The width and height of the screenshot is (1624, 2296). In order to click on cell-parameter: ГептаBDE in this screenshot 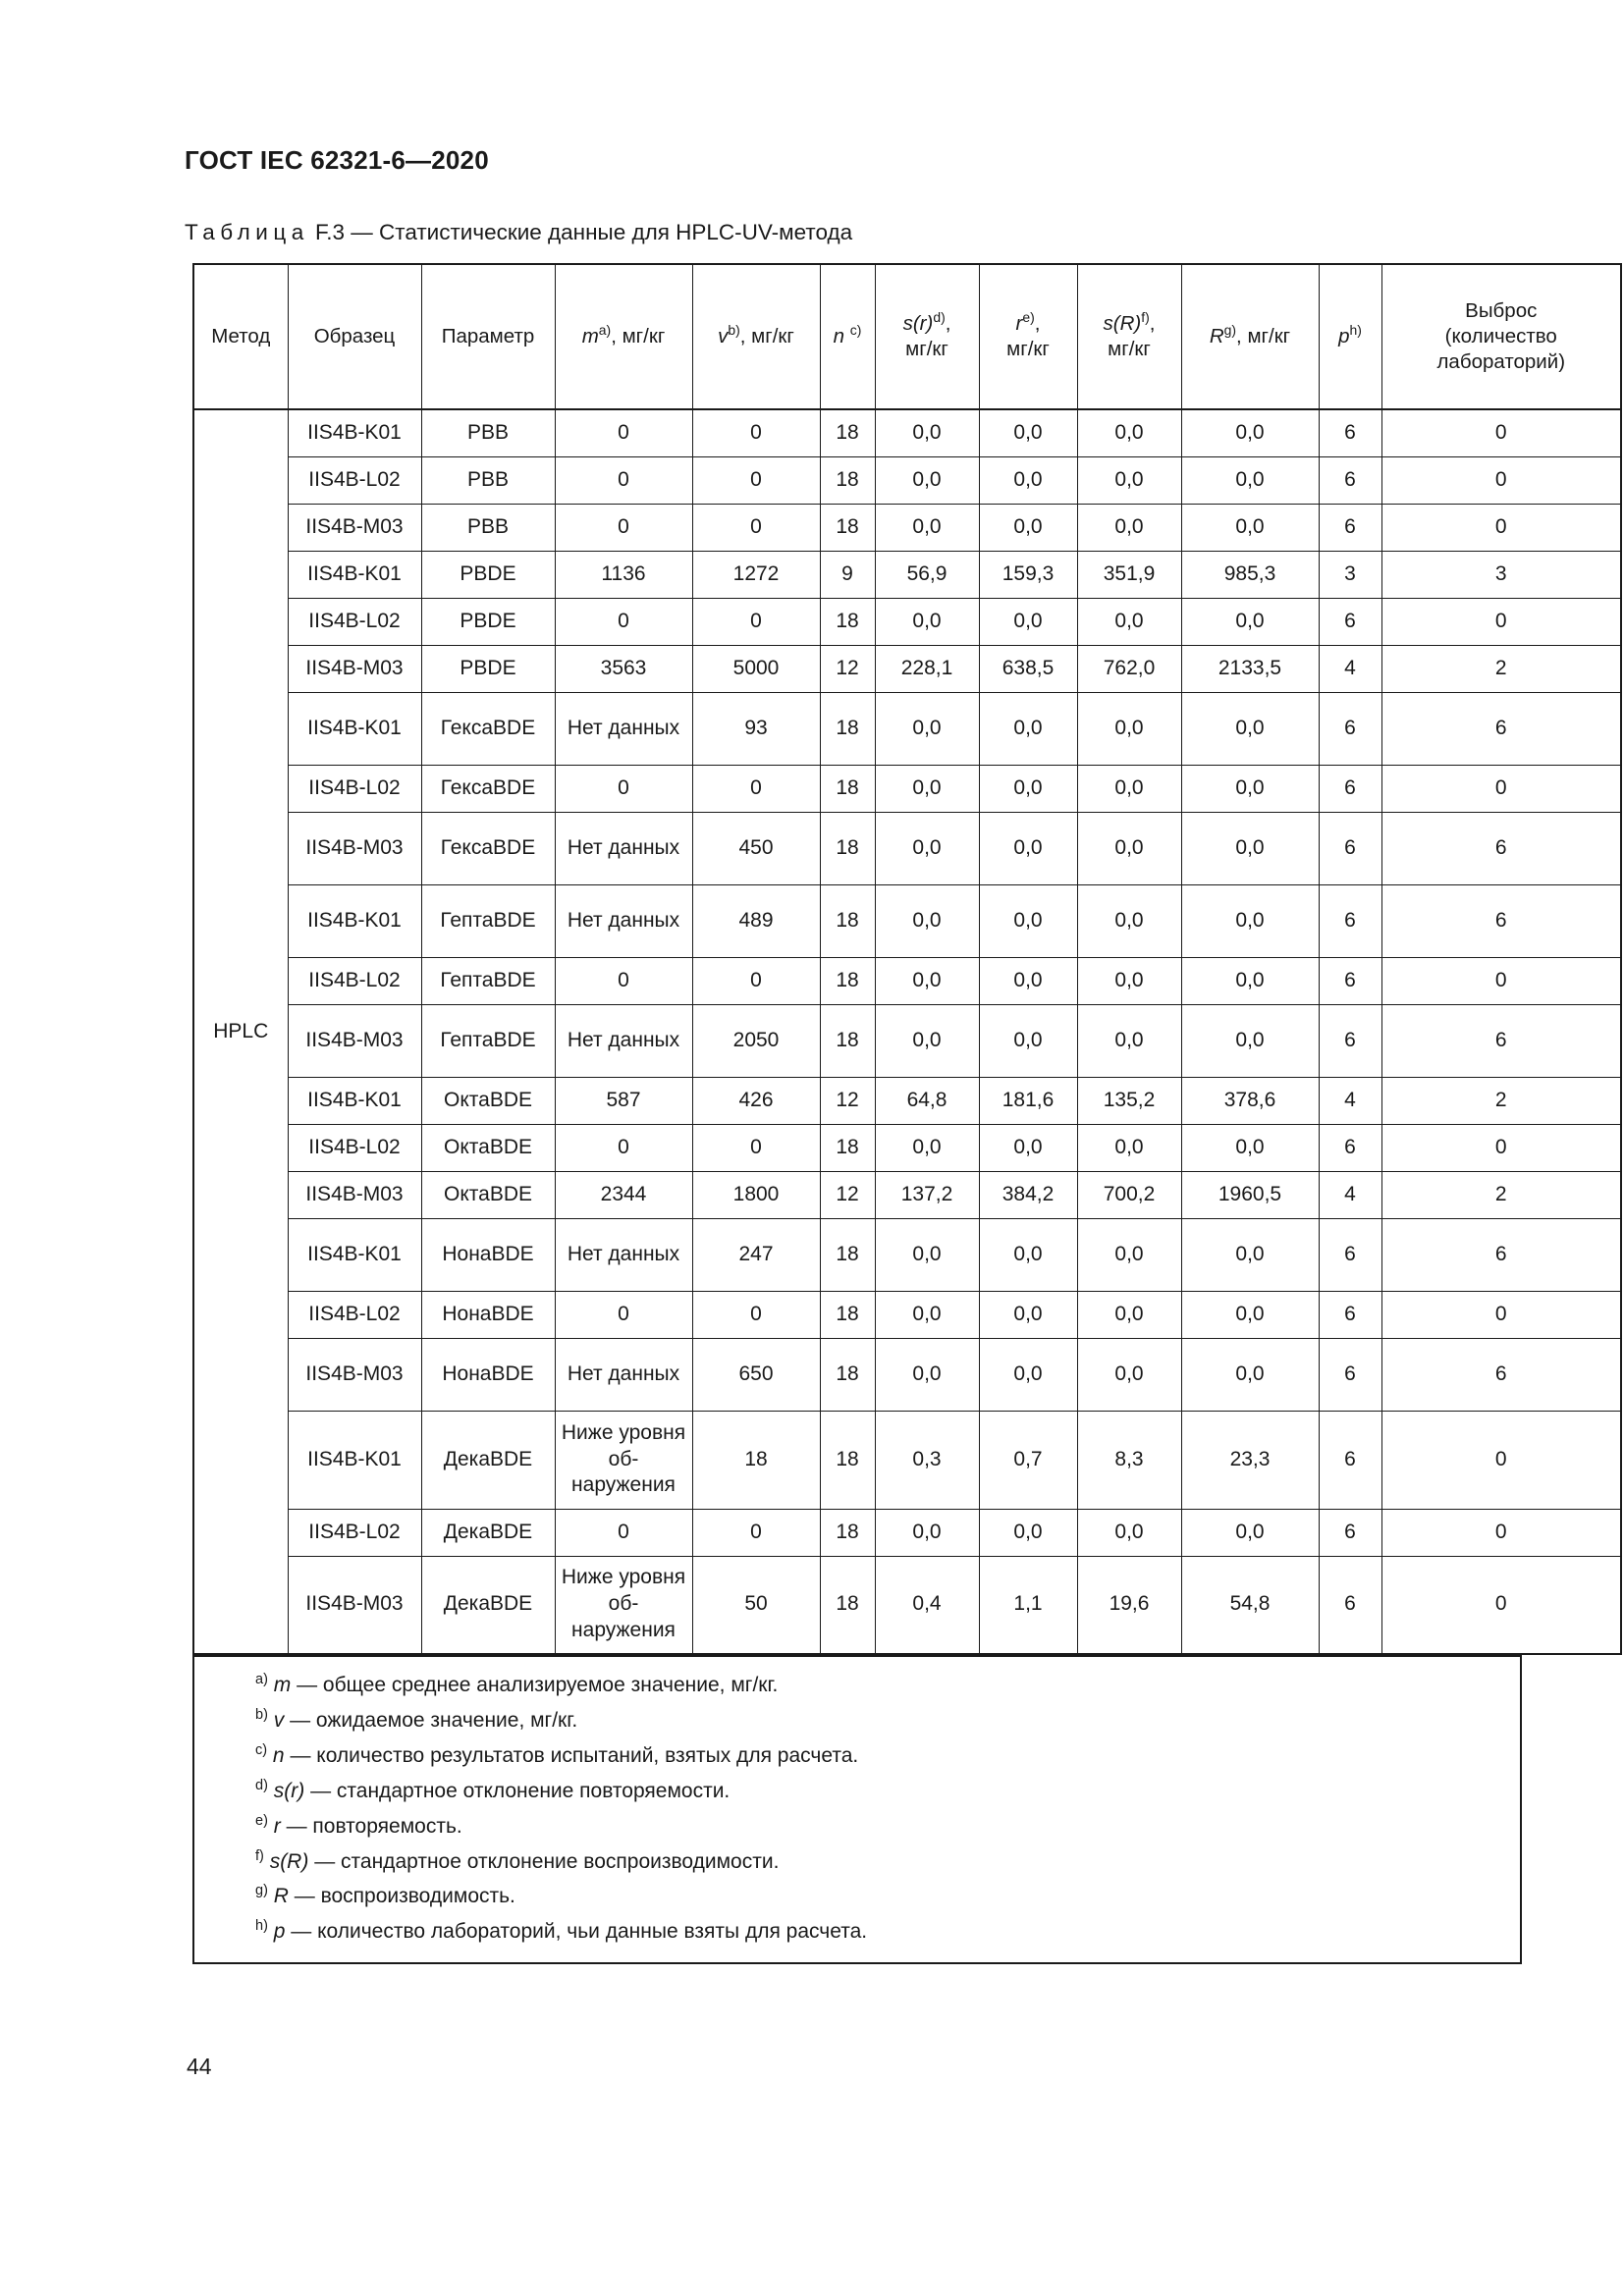, I will do `click(488, 981)`.